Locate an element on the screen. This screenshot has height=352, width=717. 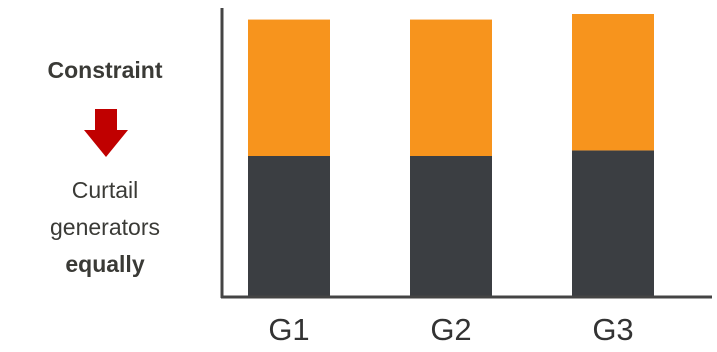
x-tick-label-g3: G3 is located at coordinates (612, 329).